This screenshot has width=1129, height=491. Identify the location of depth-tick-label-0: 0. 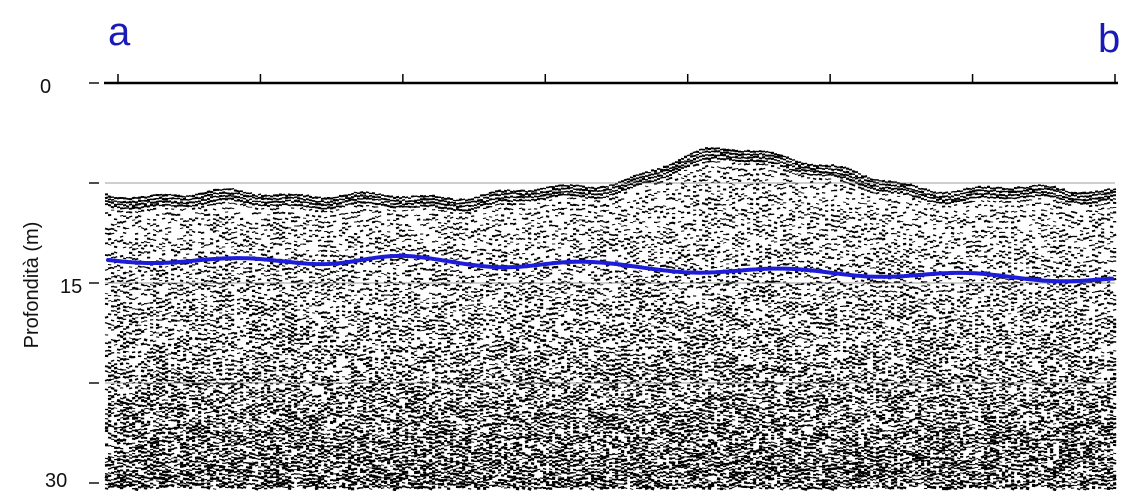
(45, 87).